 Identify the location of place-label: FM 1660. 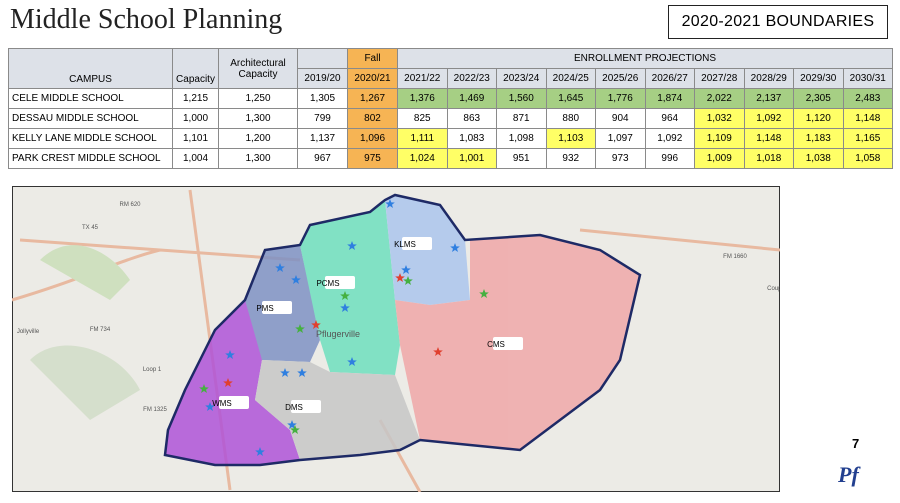
(735, 257).